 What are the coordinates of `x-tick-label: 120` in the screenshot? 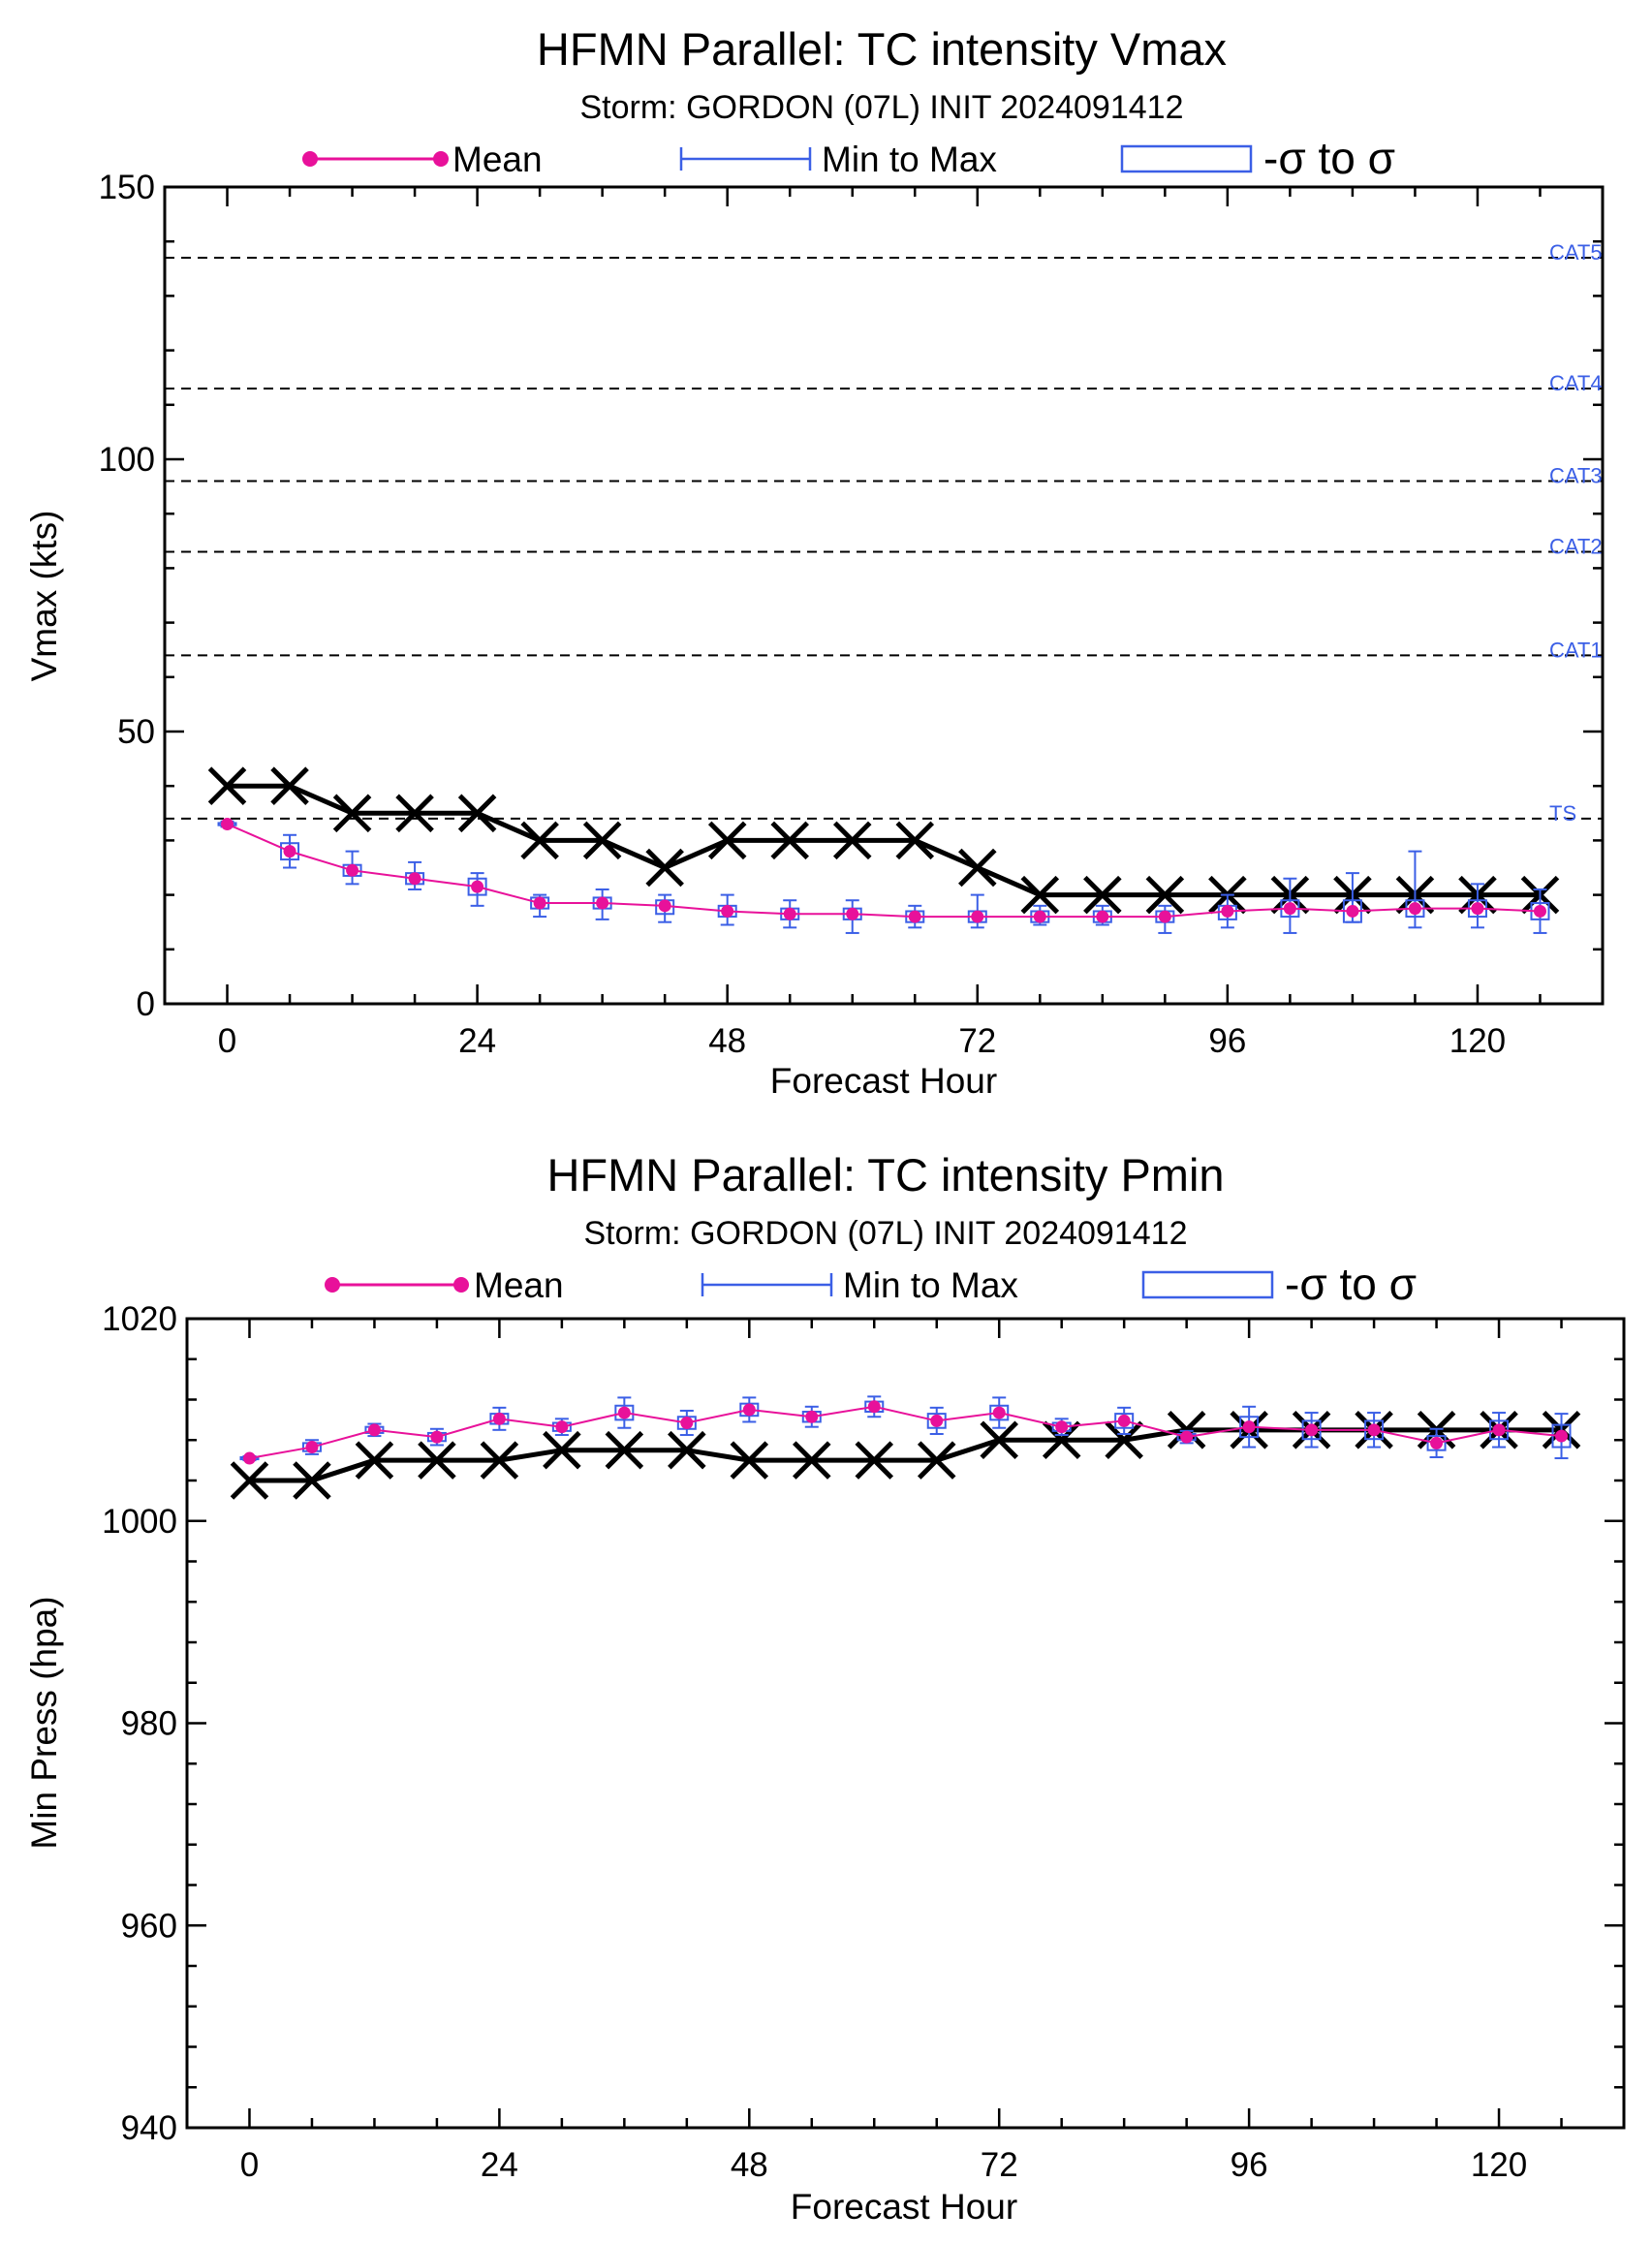 It's located at (1499, 2165).